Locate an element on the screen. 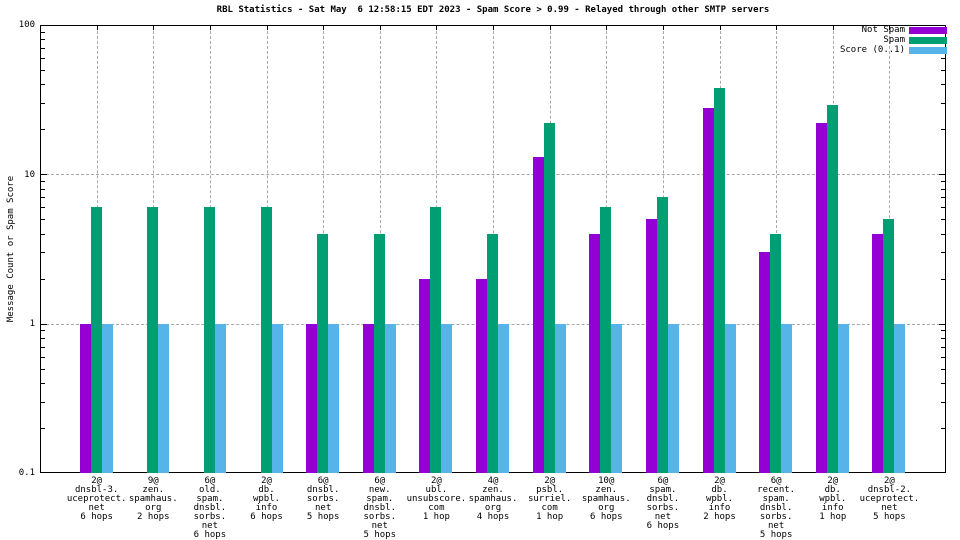 The width and height of the screenshot is (960, 540). x-category-label: 9@ zen. spamhaus. org 2 hops is located at coordinates (153, 499).